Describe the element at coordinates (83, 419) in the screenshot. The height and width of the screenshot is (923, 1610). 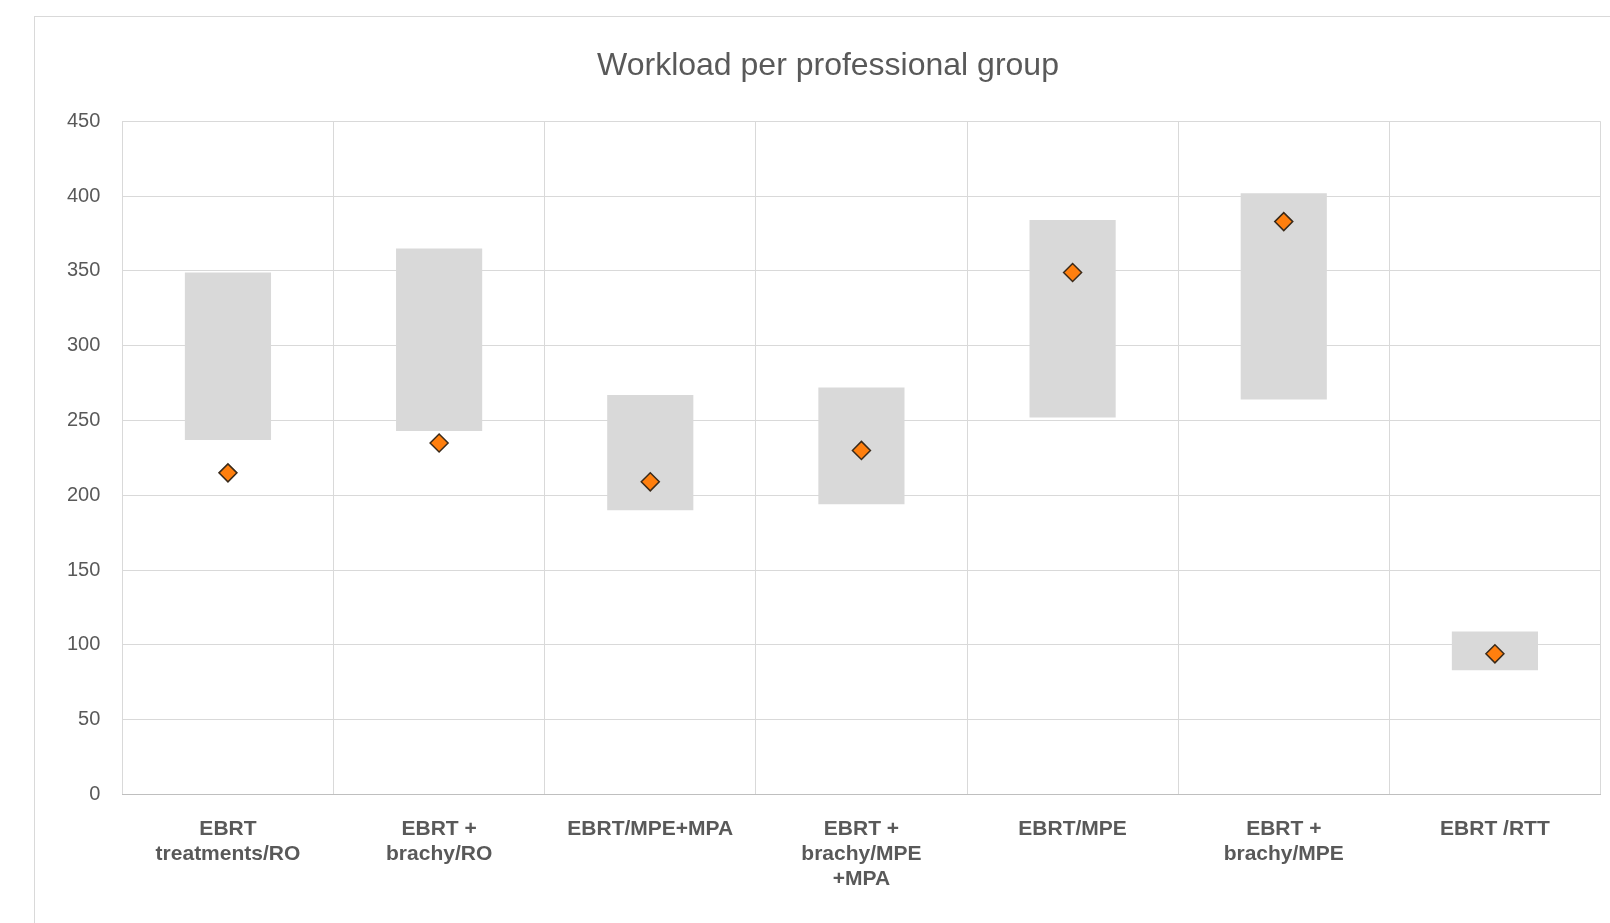
I see `y-tick-label: 250` at that location.